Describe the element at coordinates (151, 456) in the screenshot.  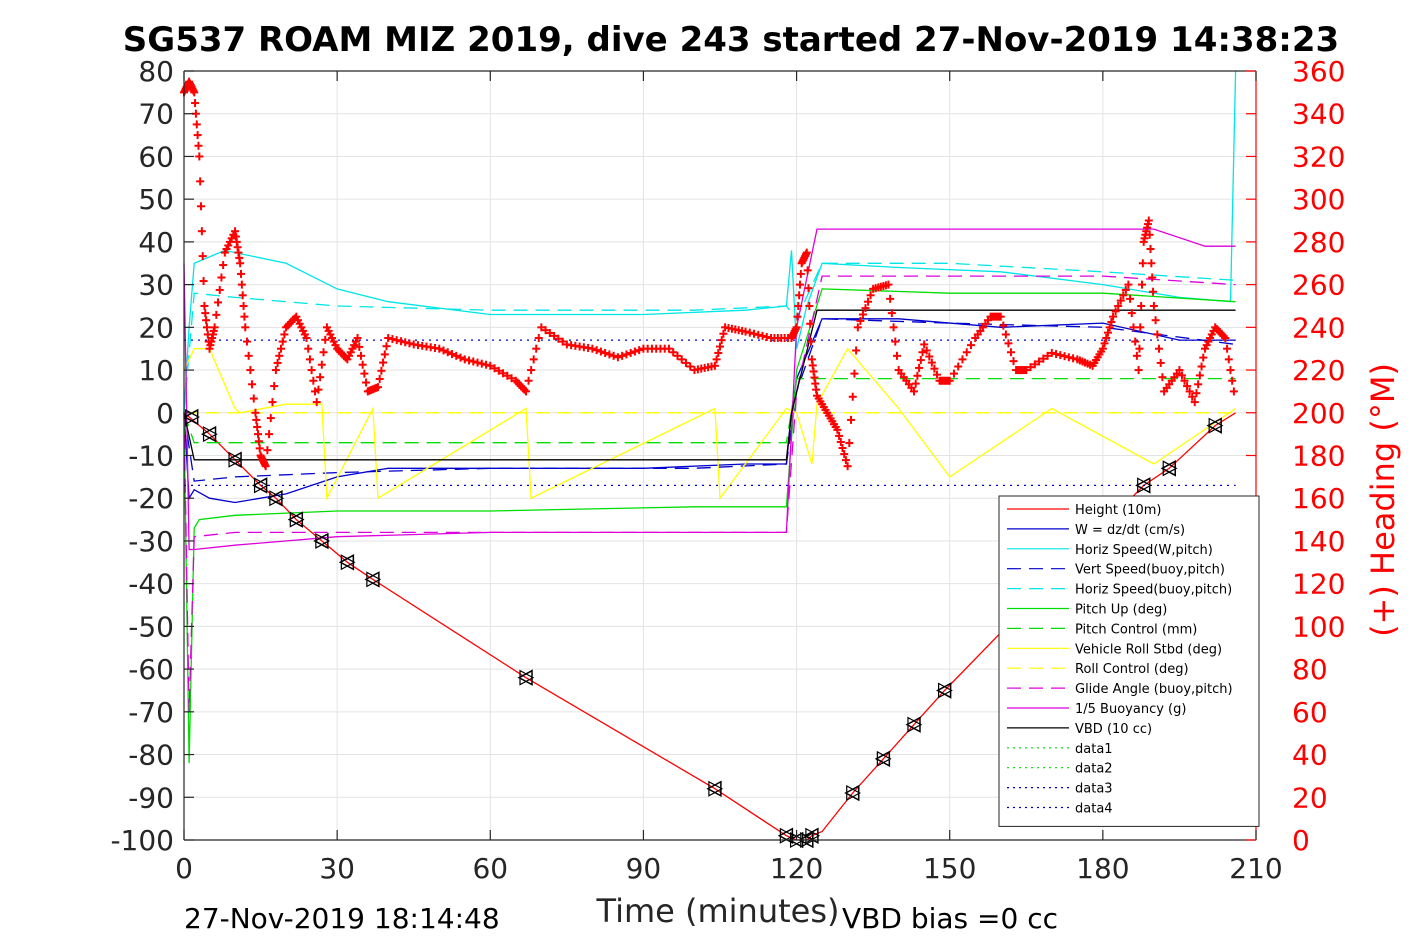
I see `y-tick-label: -10` at that location.